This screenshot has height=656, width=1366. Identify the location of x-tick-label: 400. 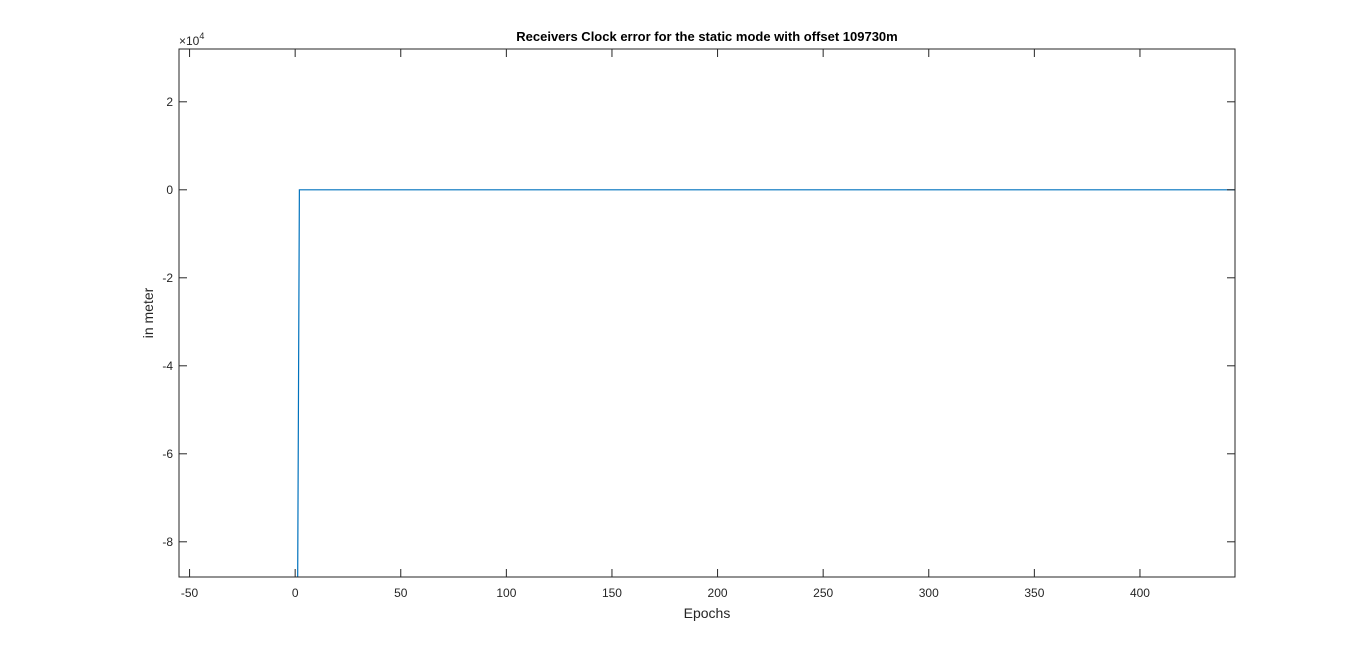
(1140, 593).